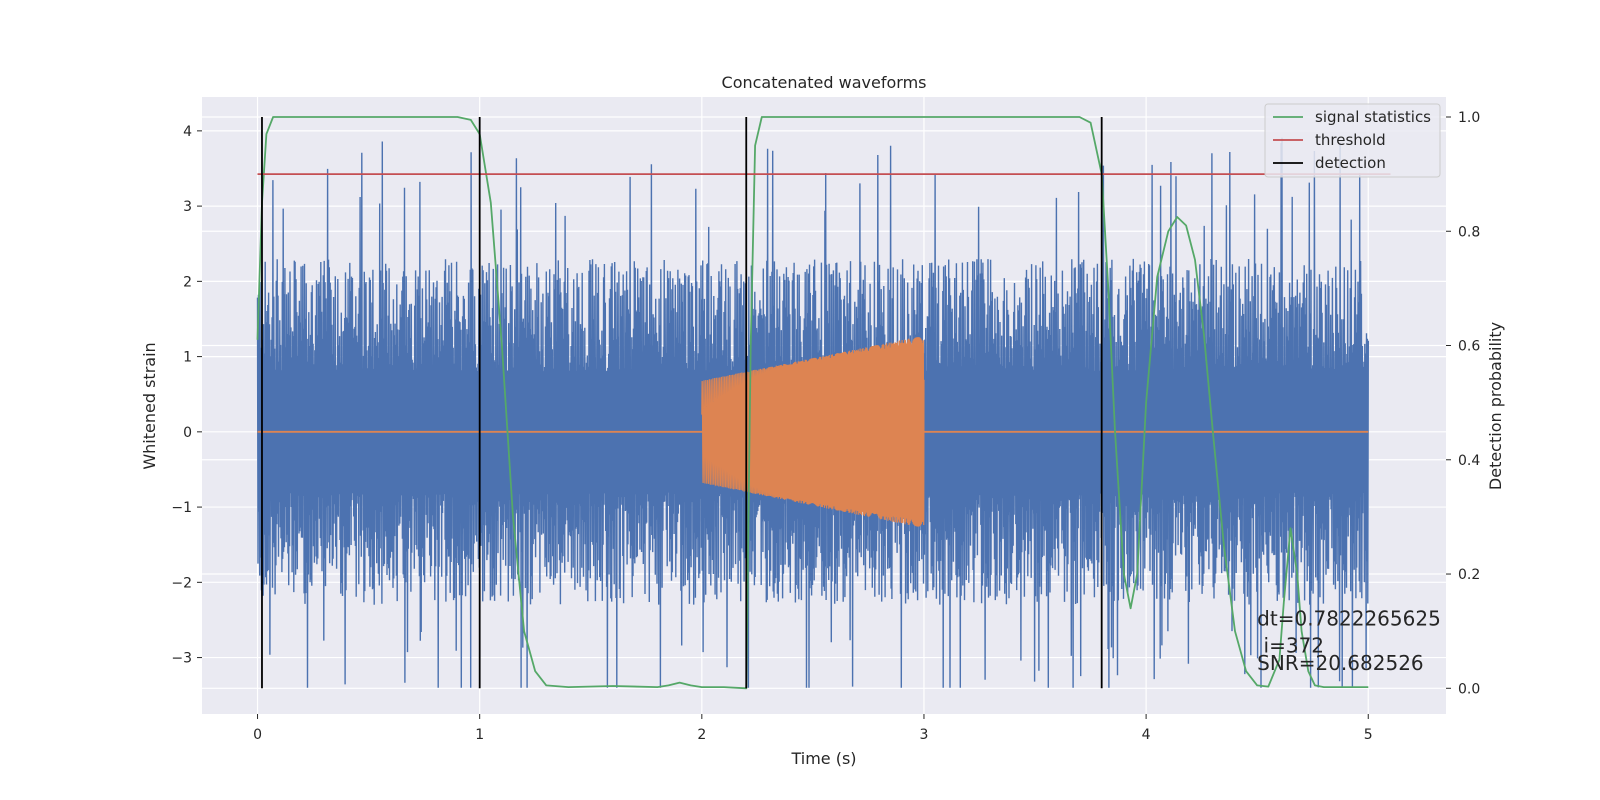 Image resolution: width=1600 pixels, height=800 pixels. What do you see at coordinates (1495, 406) in the screenshot?
I see `y-axis-label-right: Detection probability` at bounding box center [1495, 406].